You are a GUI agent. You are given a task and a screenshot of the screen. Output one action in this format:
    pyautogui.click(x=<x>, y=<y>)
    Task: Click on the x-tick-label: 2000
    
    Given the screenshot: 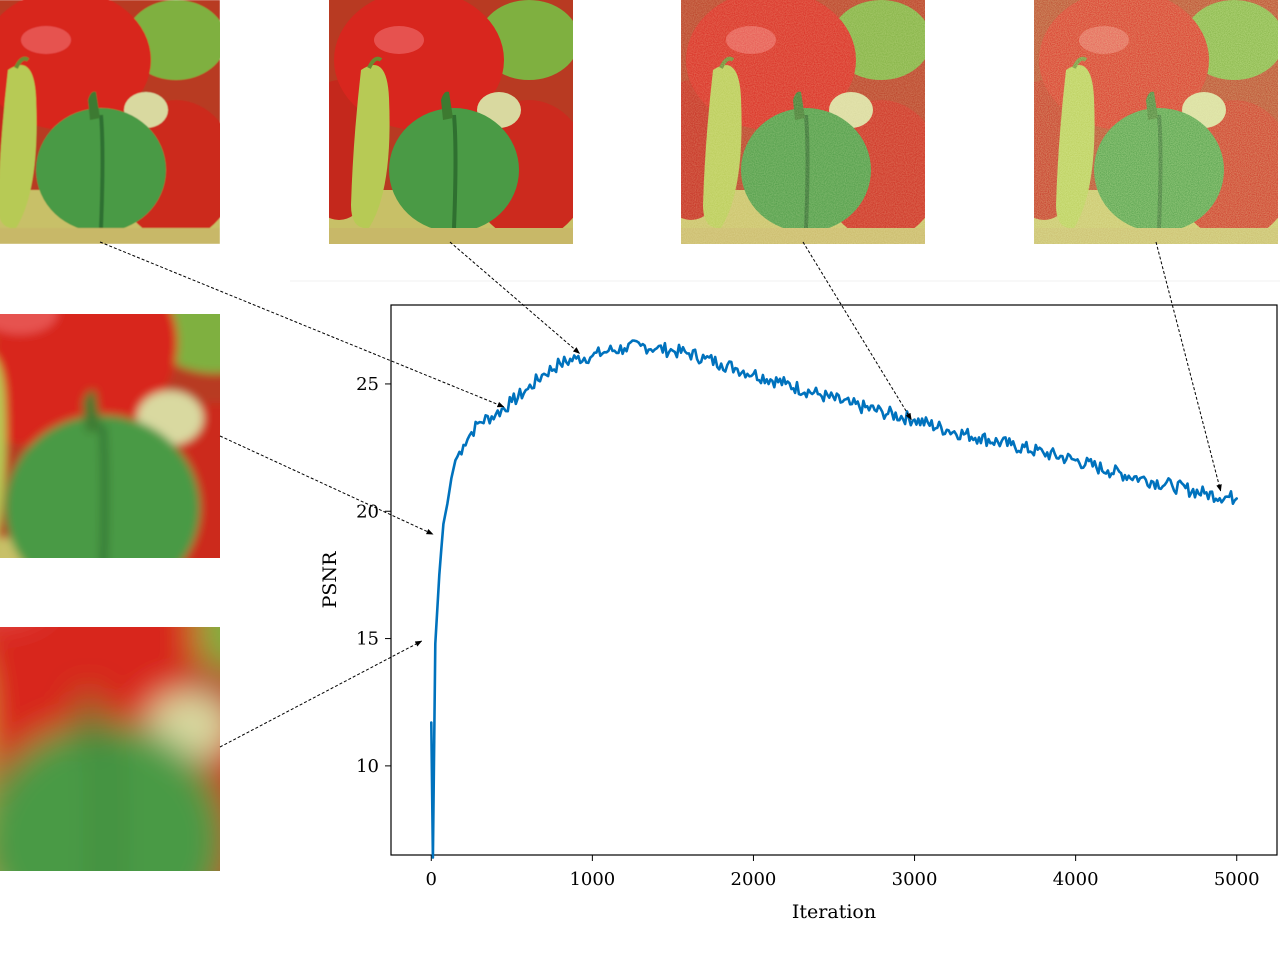 What is the action you would take?
    pyautogui.click(x=754, y=879)
    